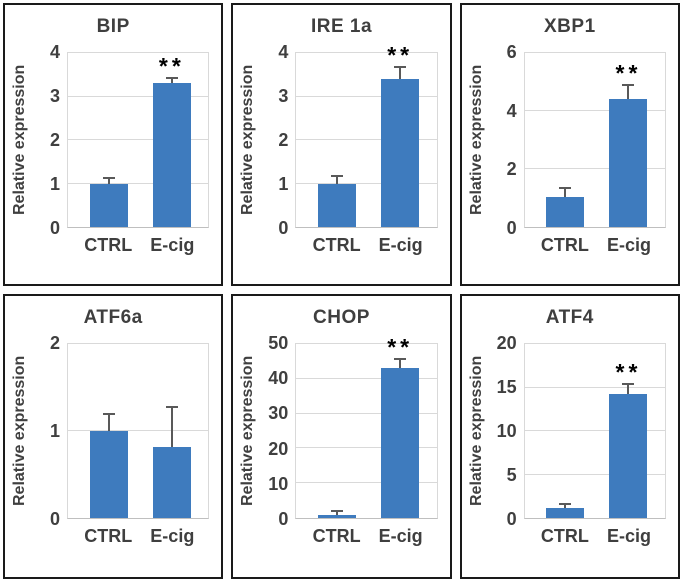 This screenshot has width=683, height=585. Describe the element at coordinates (511, 110) in the screenshot. I see `y-tick-label: 4` at that location.